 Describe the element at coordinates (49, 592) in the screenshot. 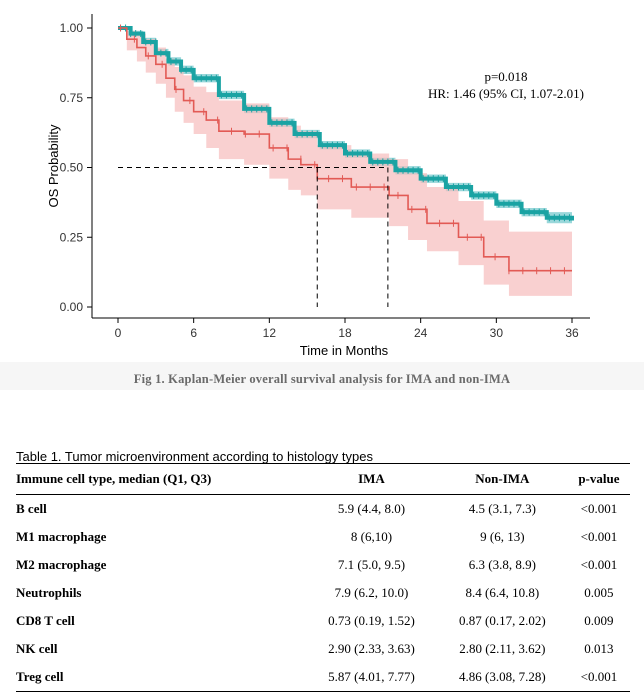

I see `row-label: Neutrophils` at that location.